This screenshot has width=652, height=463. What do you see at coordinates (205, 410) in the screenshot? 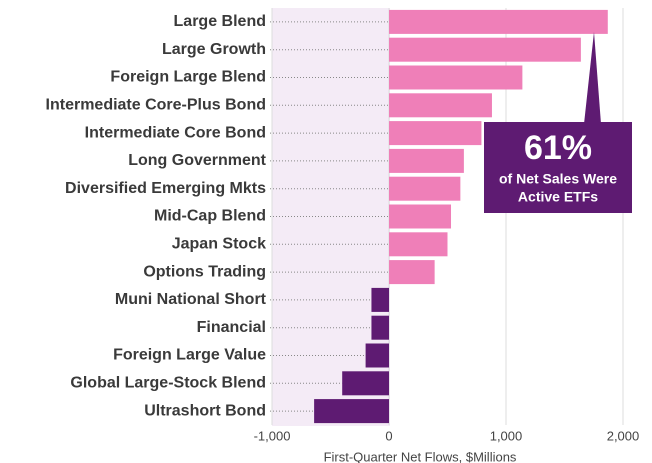
I see `y-tick-label: Ultrashort Bond` at bounding box center [205, 410].